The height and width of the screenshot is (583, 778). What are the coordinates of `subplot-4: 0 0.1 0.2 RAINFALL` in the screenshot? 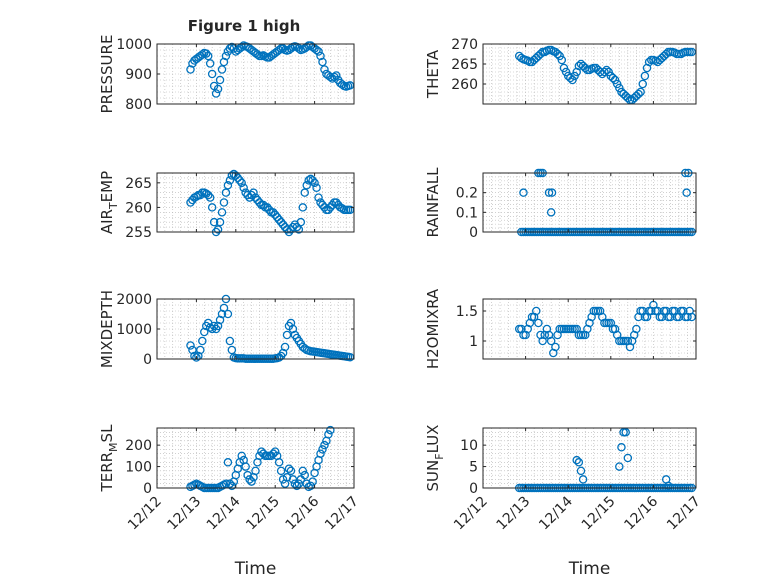 It's located at (560, 204).